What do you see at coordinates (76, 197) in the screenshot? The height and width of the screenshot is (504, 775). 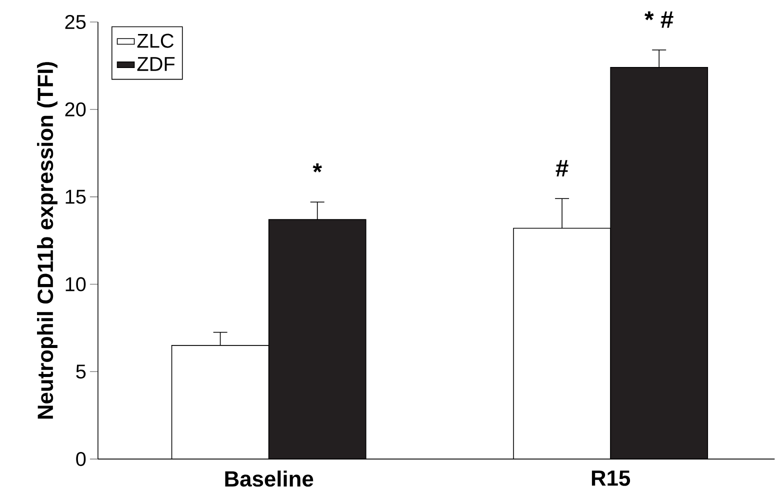 I see `y-tick-label: 15` at bounding box center [76, 197].